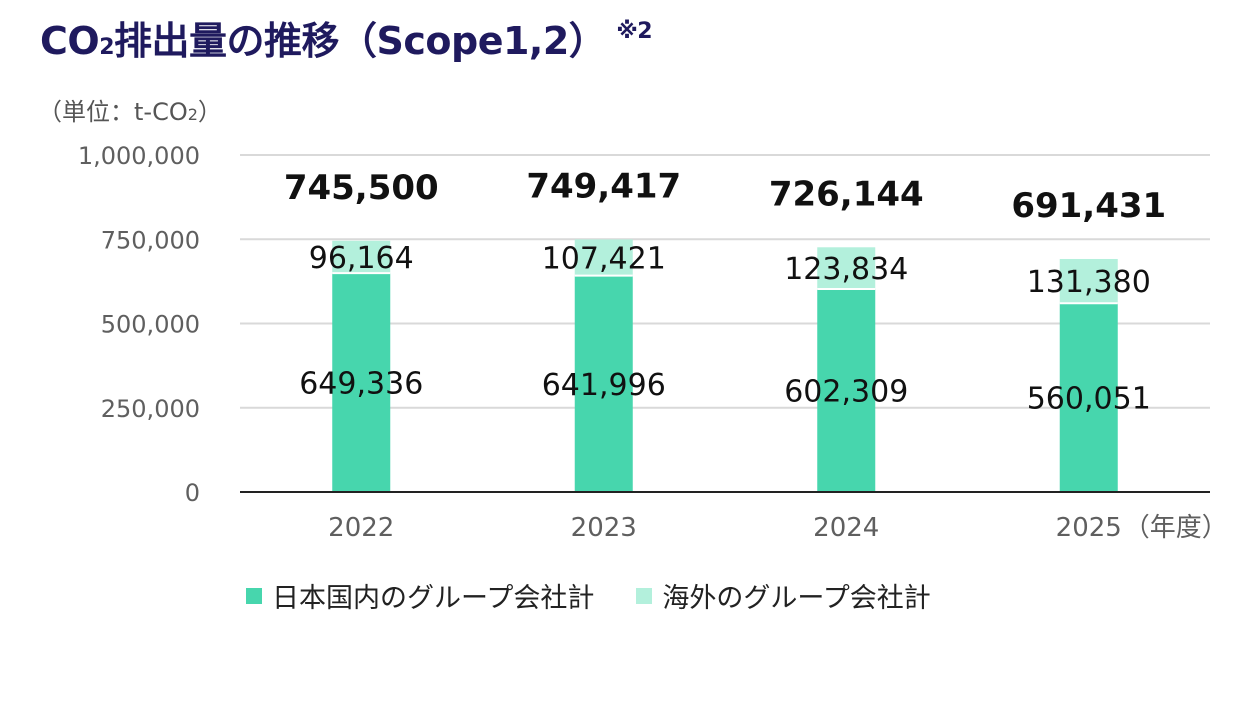 This screenshot has width=1251, height=719. I want to click on y-tick-label-1: 250,000, so click(150, 409).